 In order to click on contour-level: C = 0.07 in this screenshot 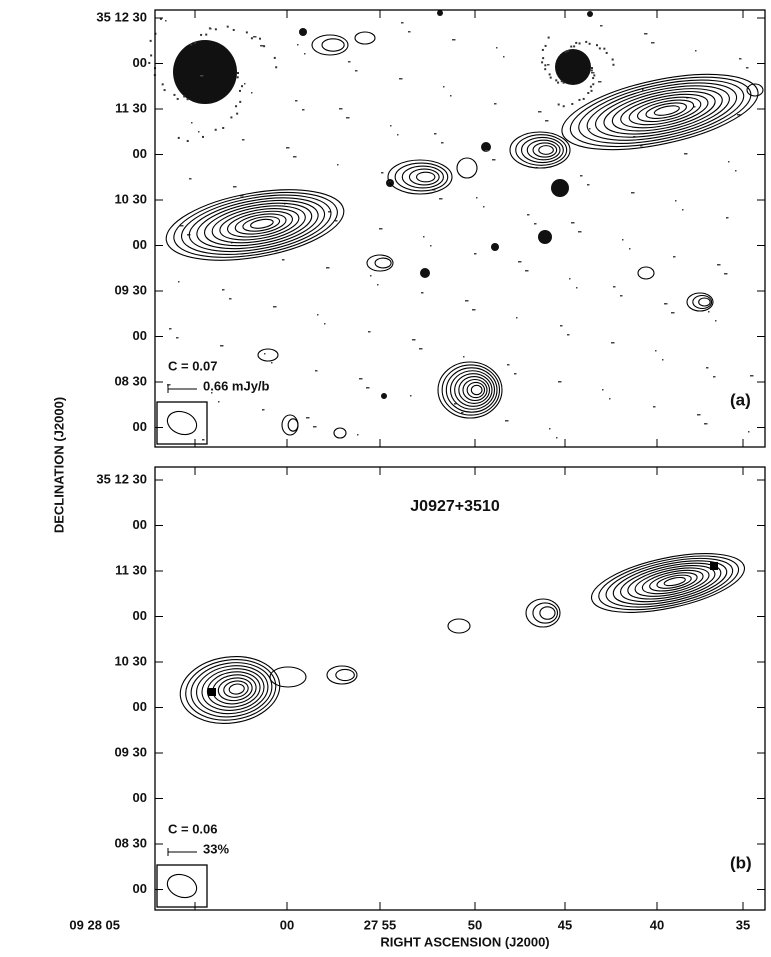, I will do `click(193, 365)`.